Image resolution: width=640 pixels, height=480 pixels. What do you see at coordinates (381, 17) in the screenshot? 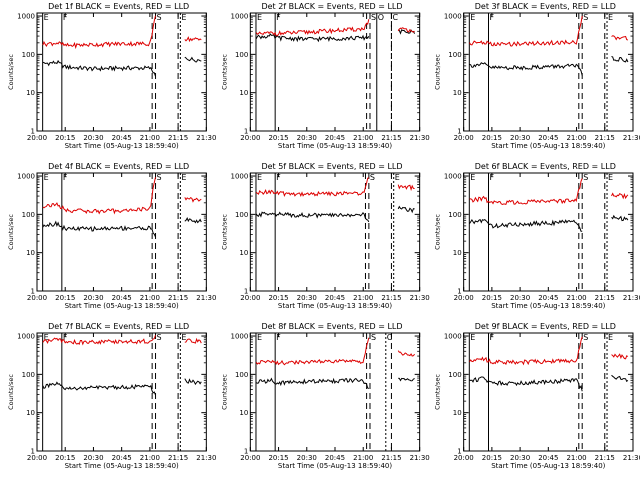
I see `event-tag: O` at bounding box center [381, 17].